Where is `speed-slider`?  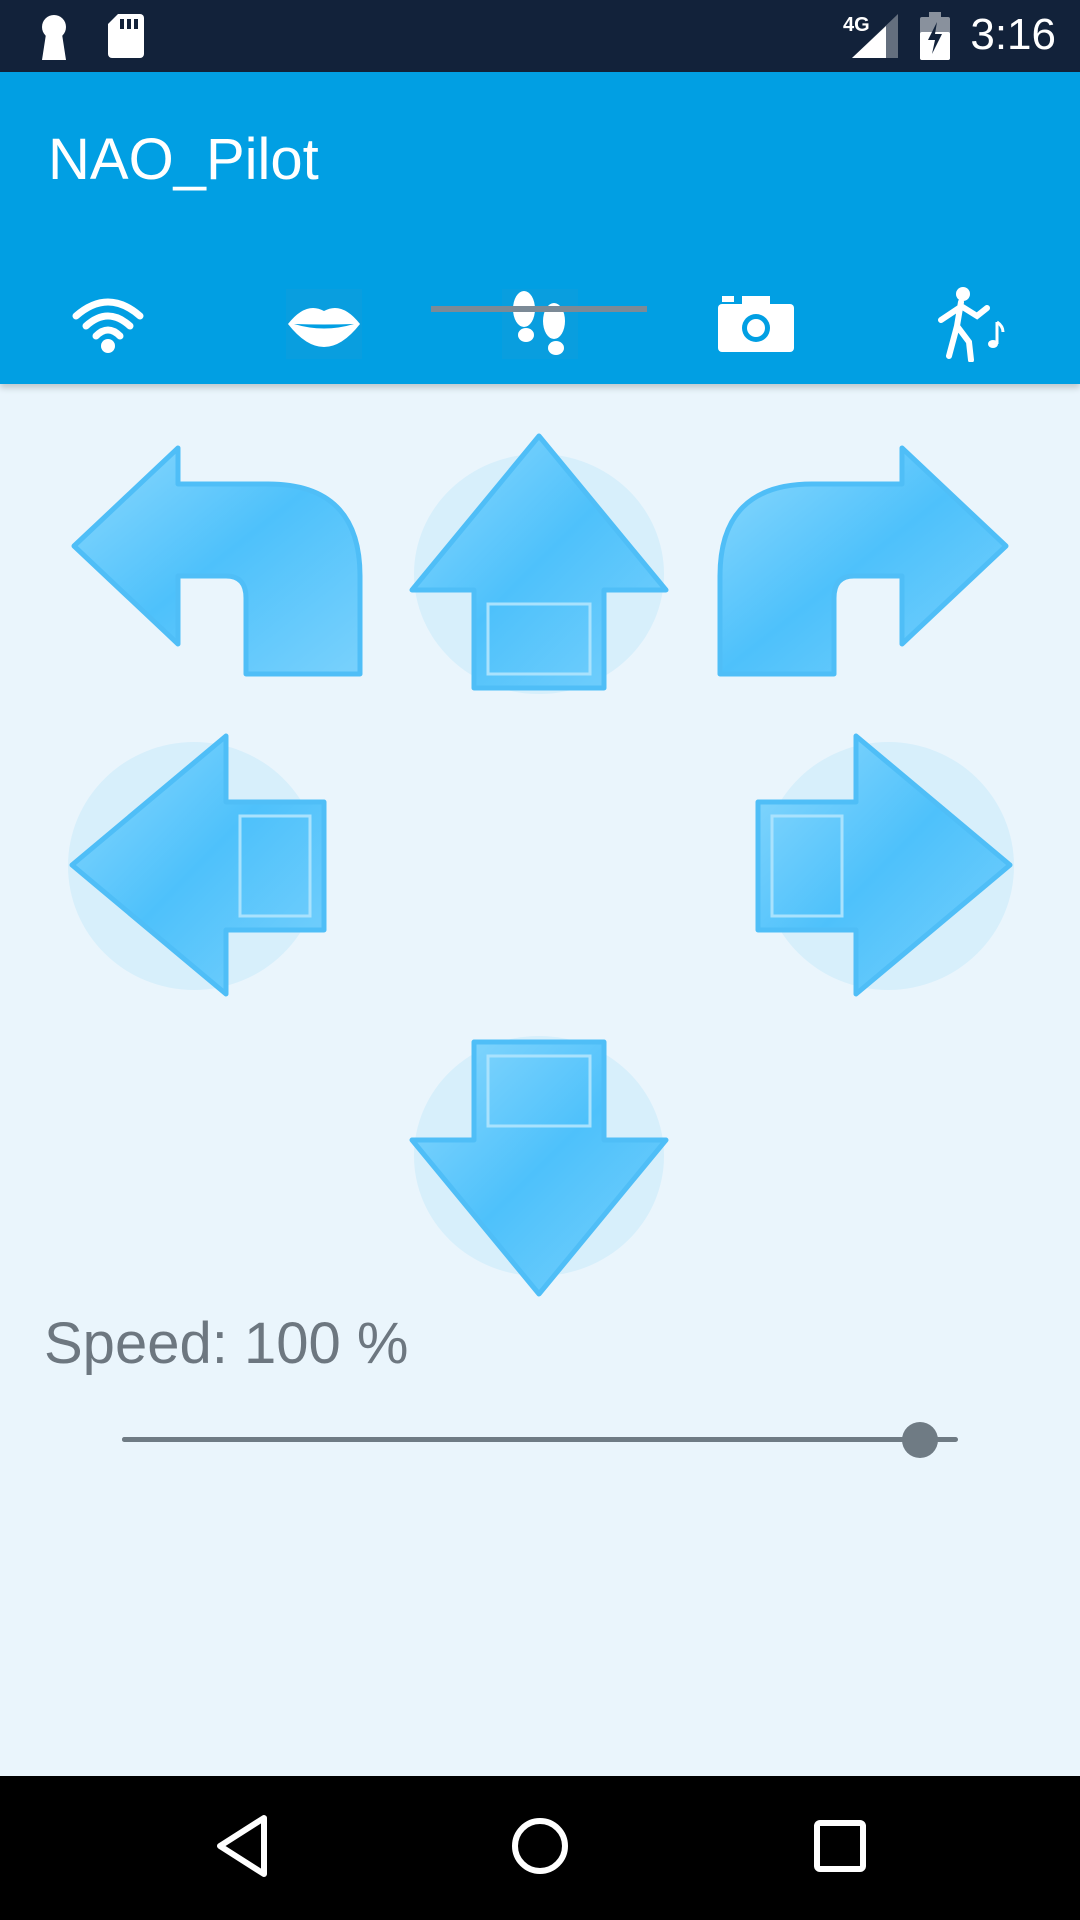
speed-slider is located at coordinates (540, 1440).